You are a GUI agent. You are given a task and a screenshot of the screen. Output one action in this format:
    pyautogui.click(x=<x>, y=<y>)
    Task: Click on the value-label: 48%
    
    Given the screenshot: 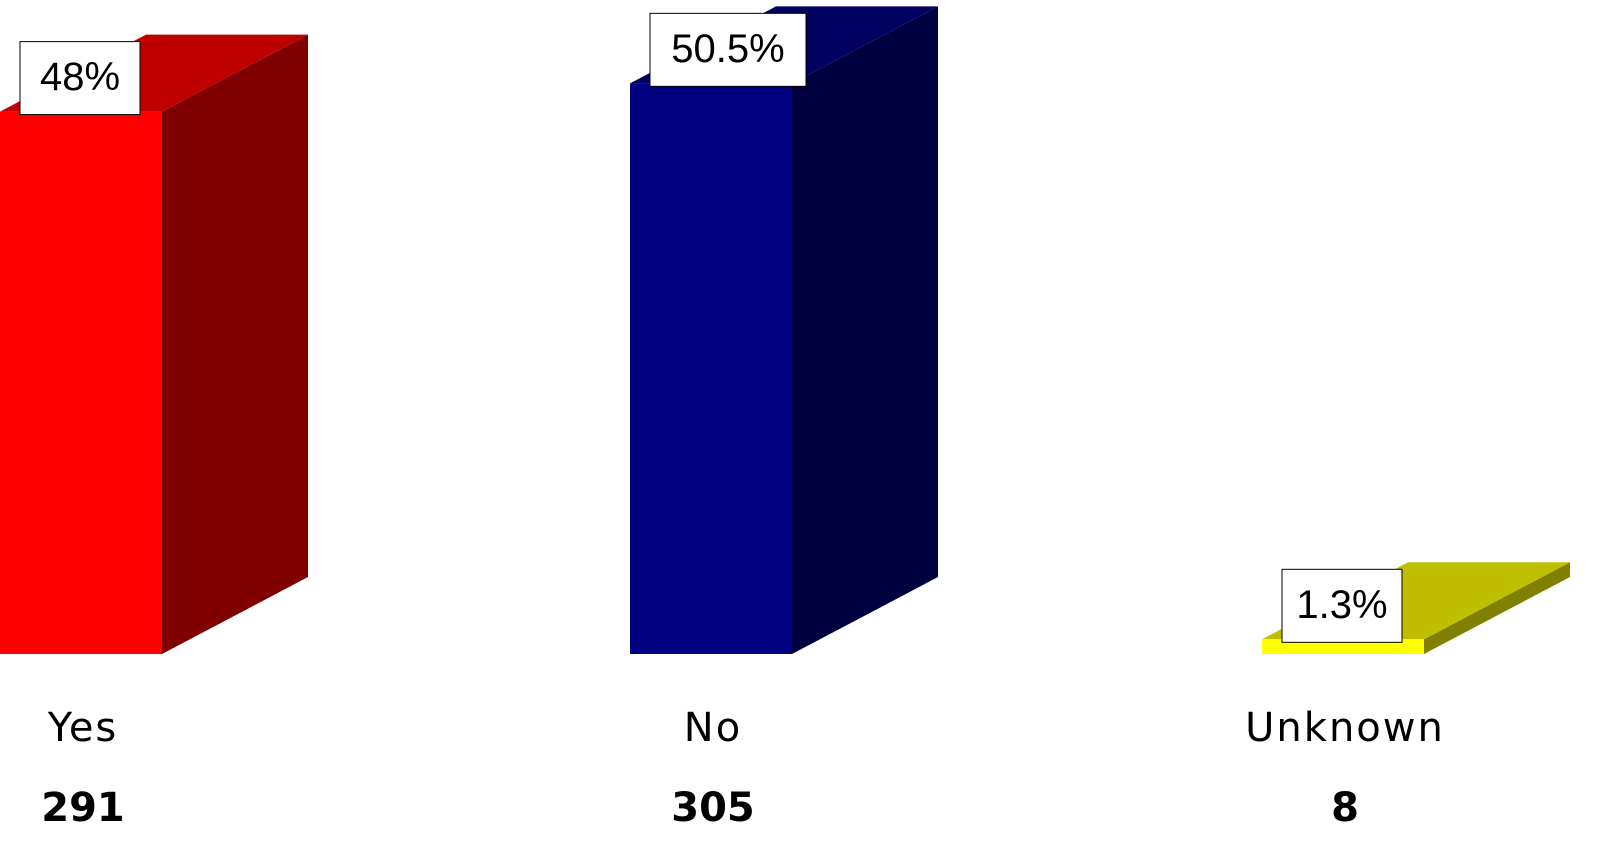 What is the action you would take?
    pyautogui.click(x=80, y=77)
    